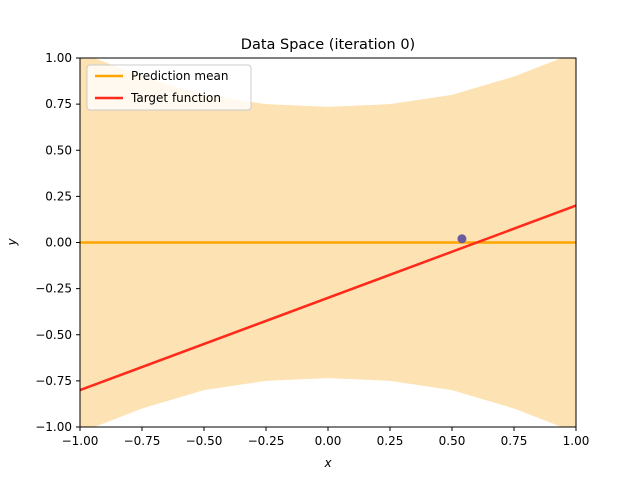 This screenshot has width=640, height=480. I want to click on legend-box, so click(169, 87).